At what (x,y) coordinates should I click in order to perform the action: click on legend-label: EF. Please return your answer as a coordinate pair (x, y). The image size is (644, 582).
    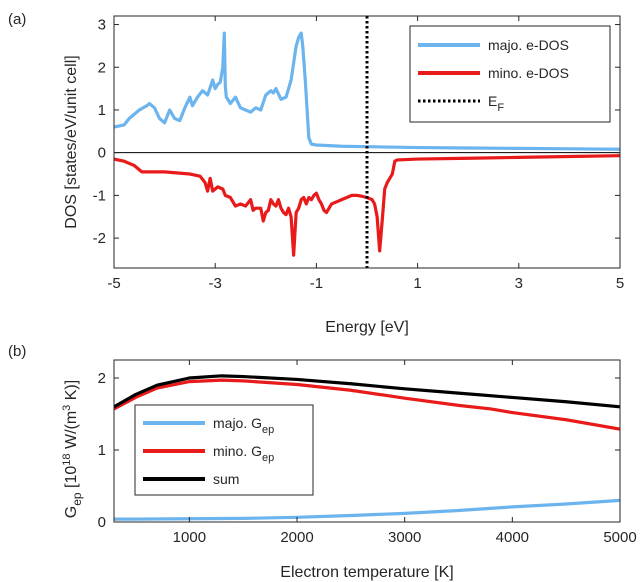
    Looking at the image, I should click on (496, 103).